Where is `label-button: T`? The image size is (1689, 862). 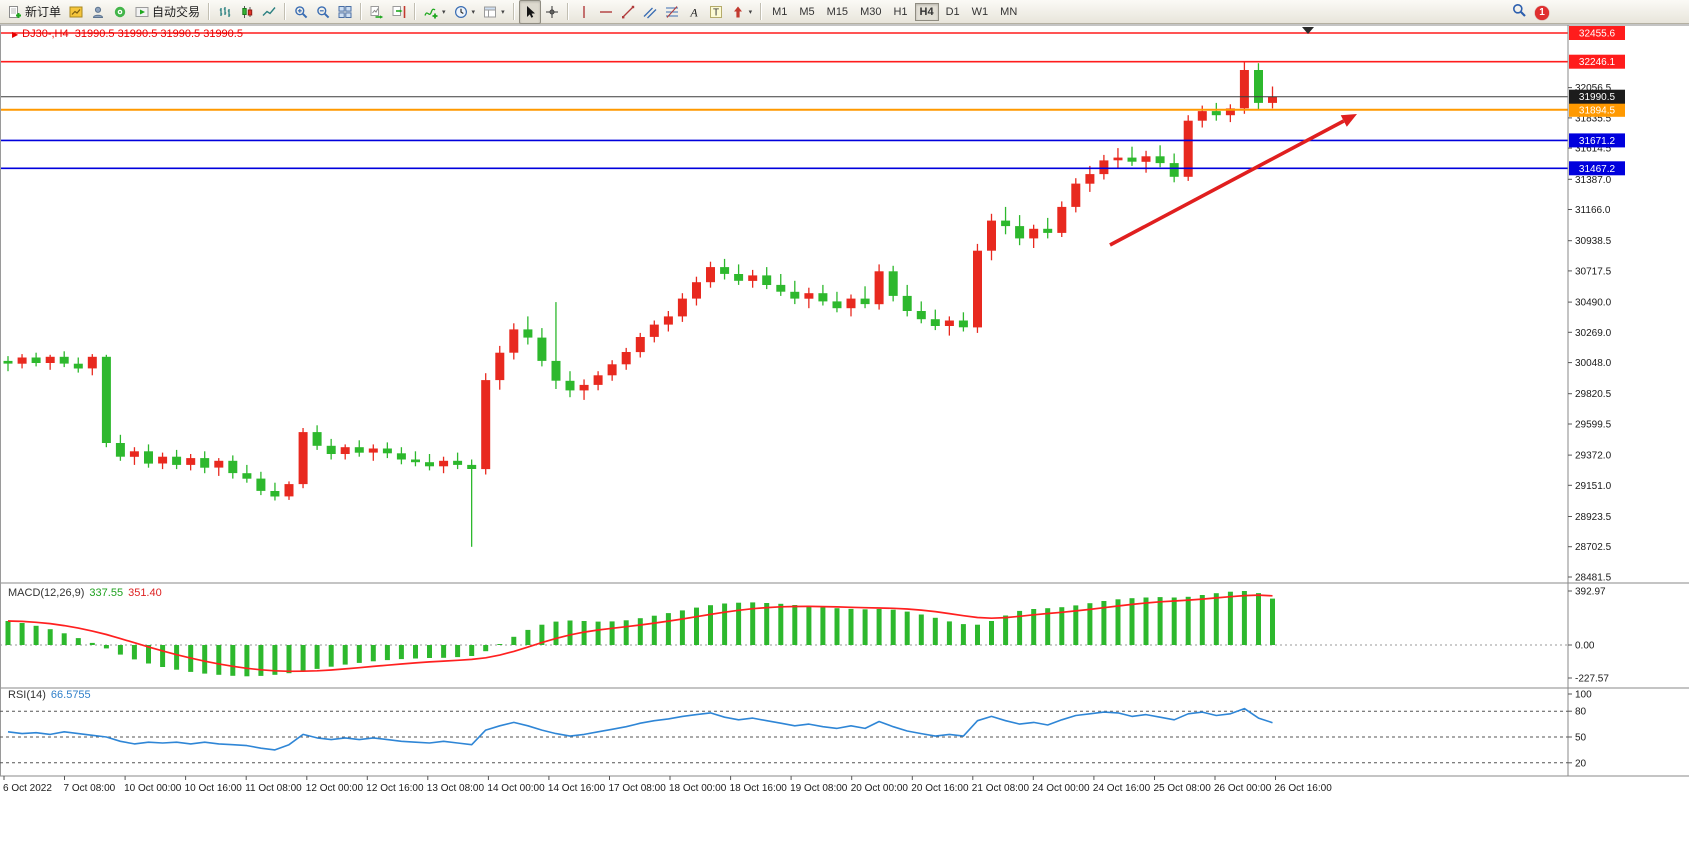 label-button: T is located at coordinates (716, 12).